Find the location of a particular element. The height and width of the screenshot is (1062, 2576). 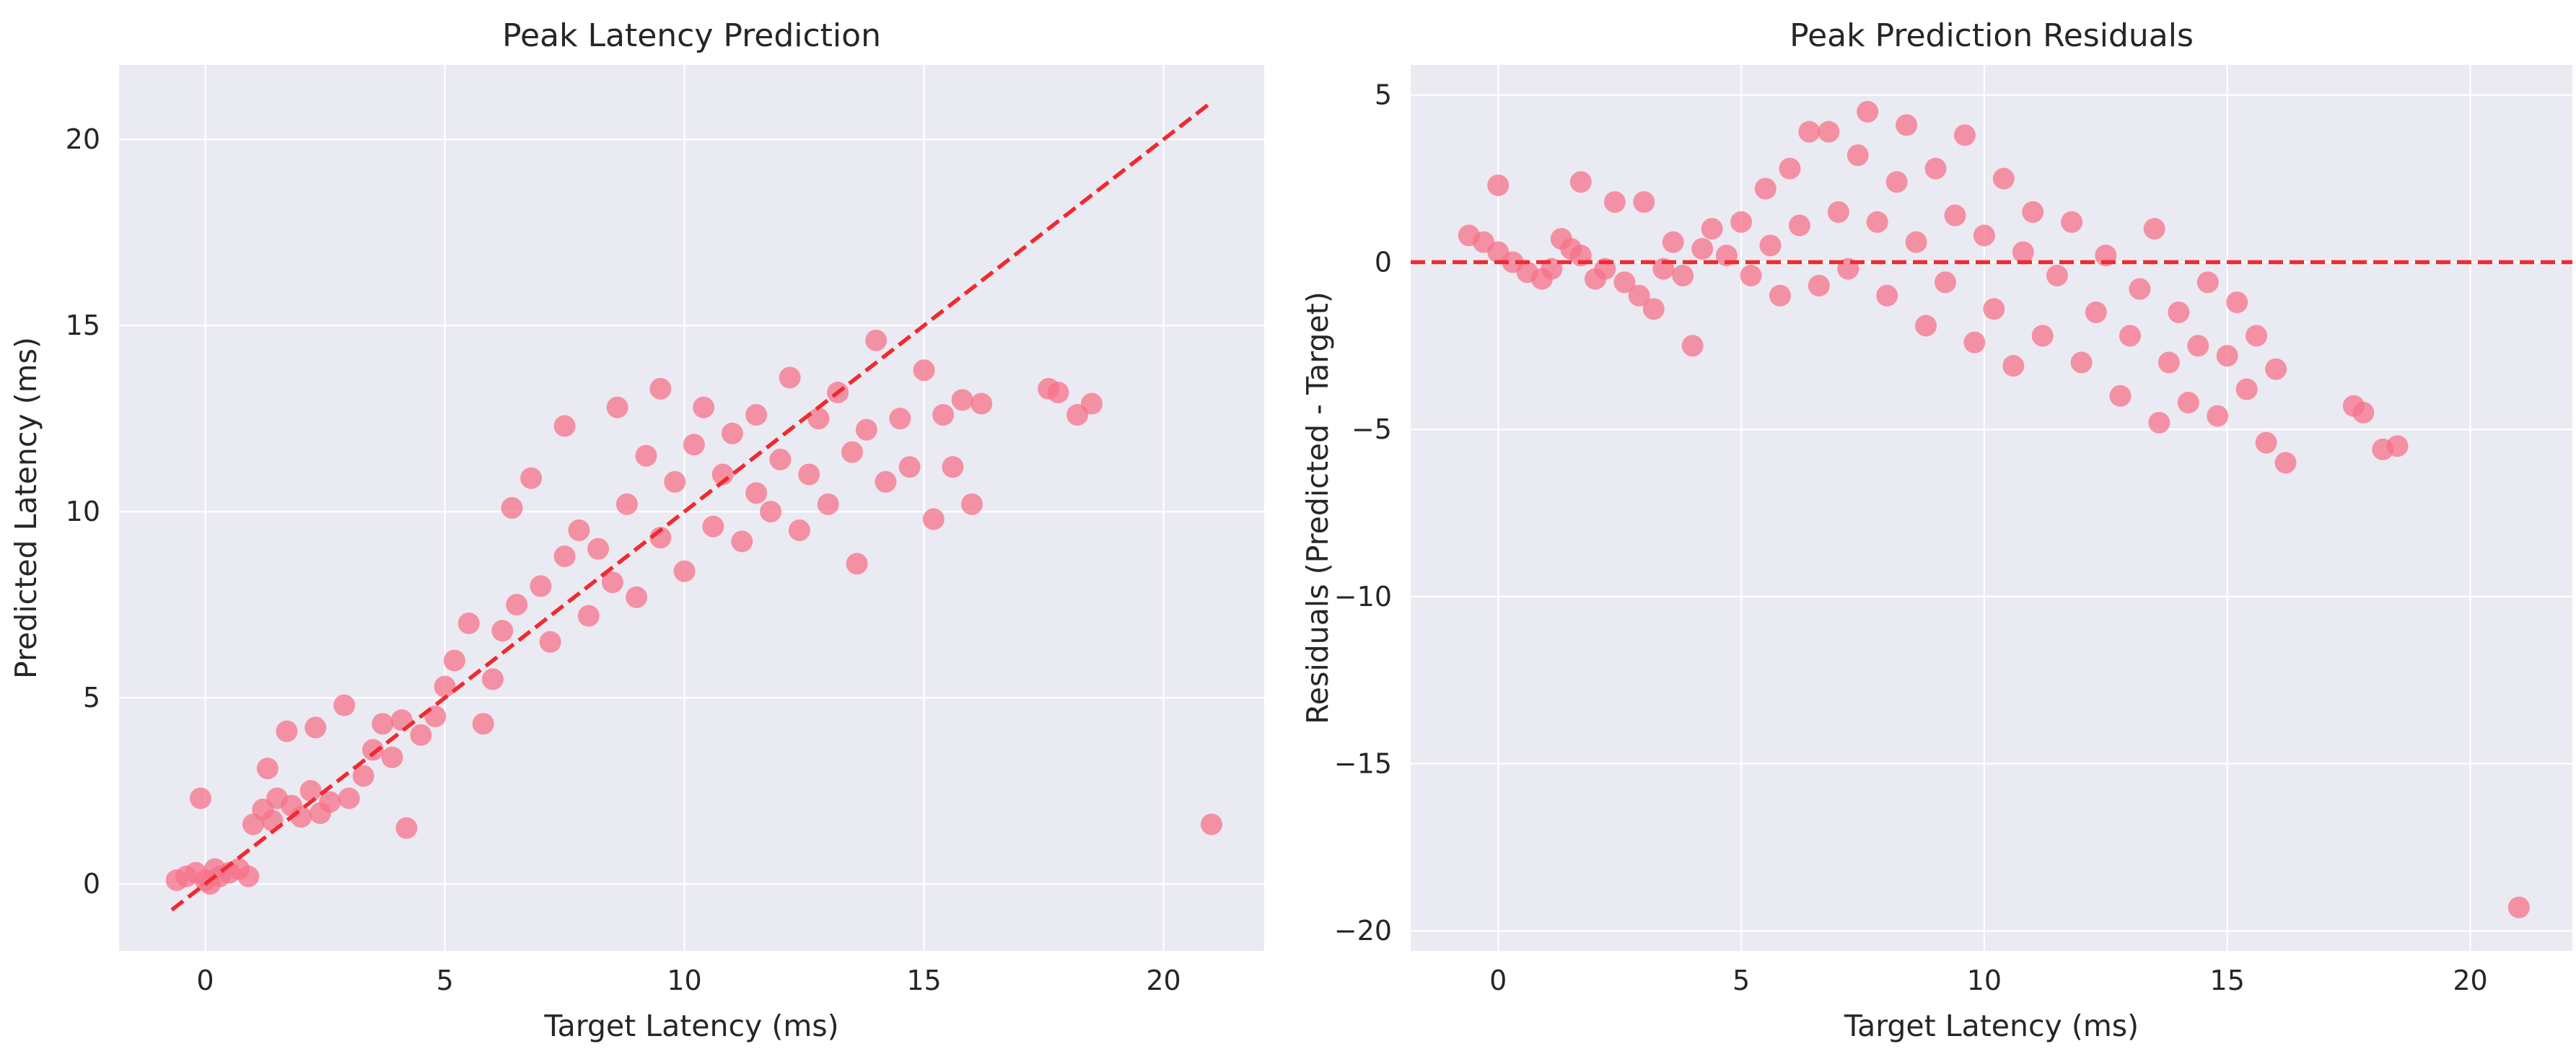

y-tick-label: 5 is located at coordinates (91, 698).